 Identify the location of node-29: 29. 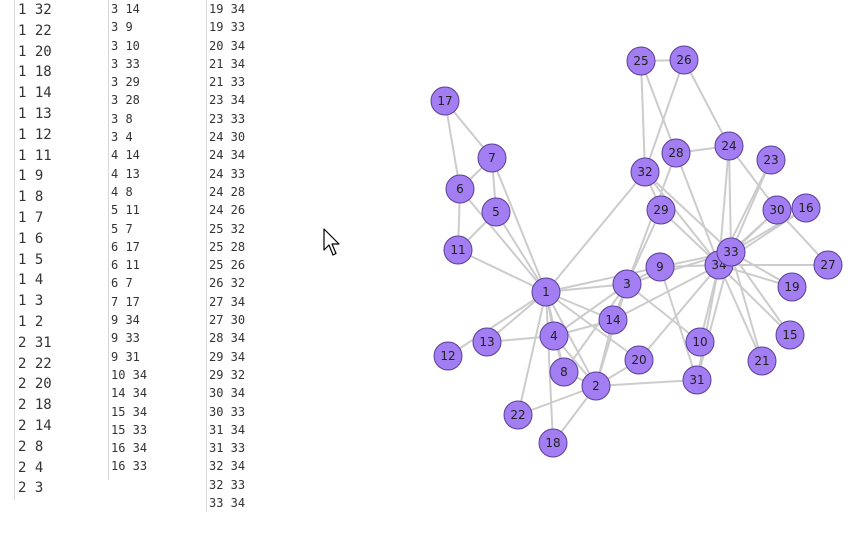
(661, 210).